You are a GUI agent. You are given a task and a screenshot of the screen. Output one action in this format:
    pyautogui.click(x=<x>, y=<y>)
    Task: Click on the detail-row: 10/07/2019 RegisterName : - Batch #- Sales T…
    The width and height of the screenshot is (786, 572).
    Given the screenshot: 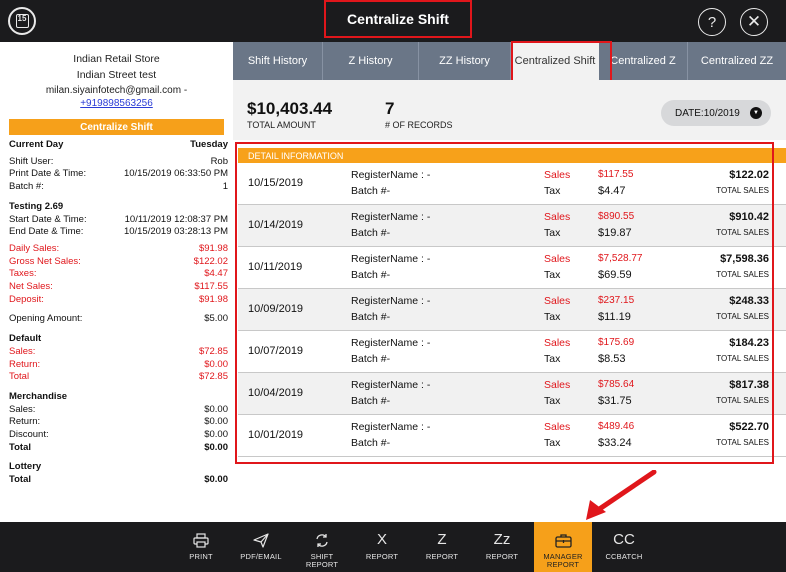 What is the action you would take?
    pyautogui.click(x=512, y=352)
    